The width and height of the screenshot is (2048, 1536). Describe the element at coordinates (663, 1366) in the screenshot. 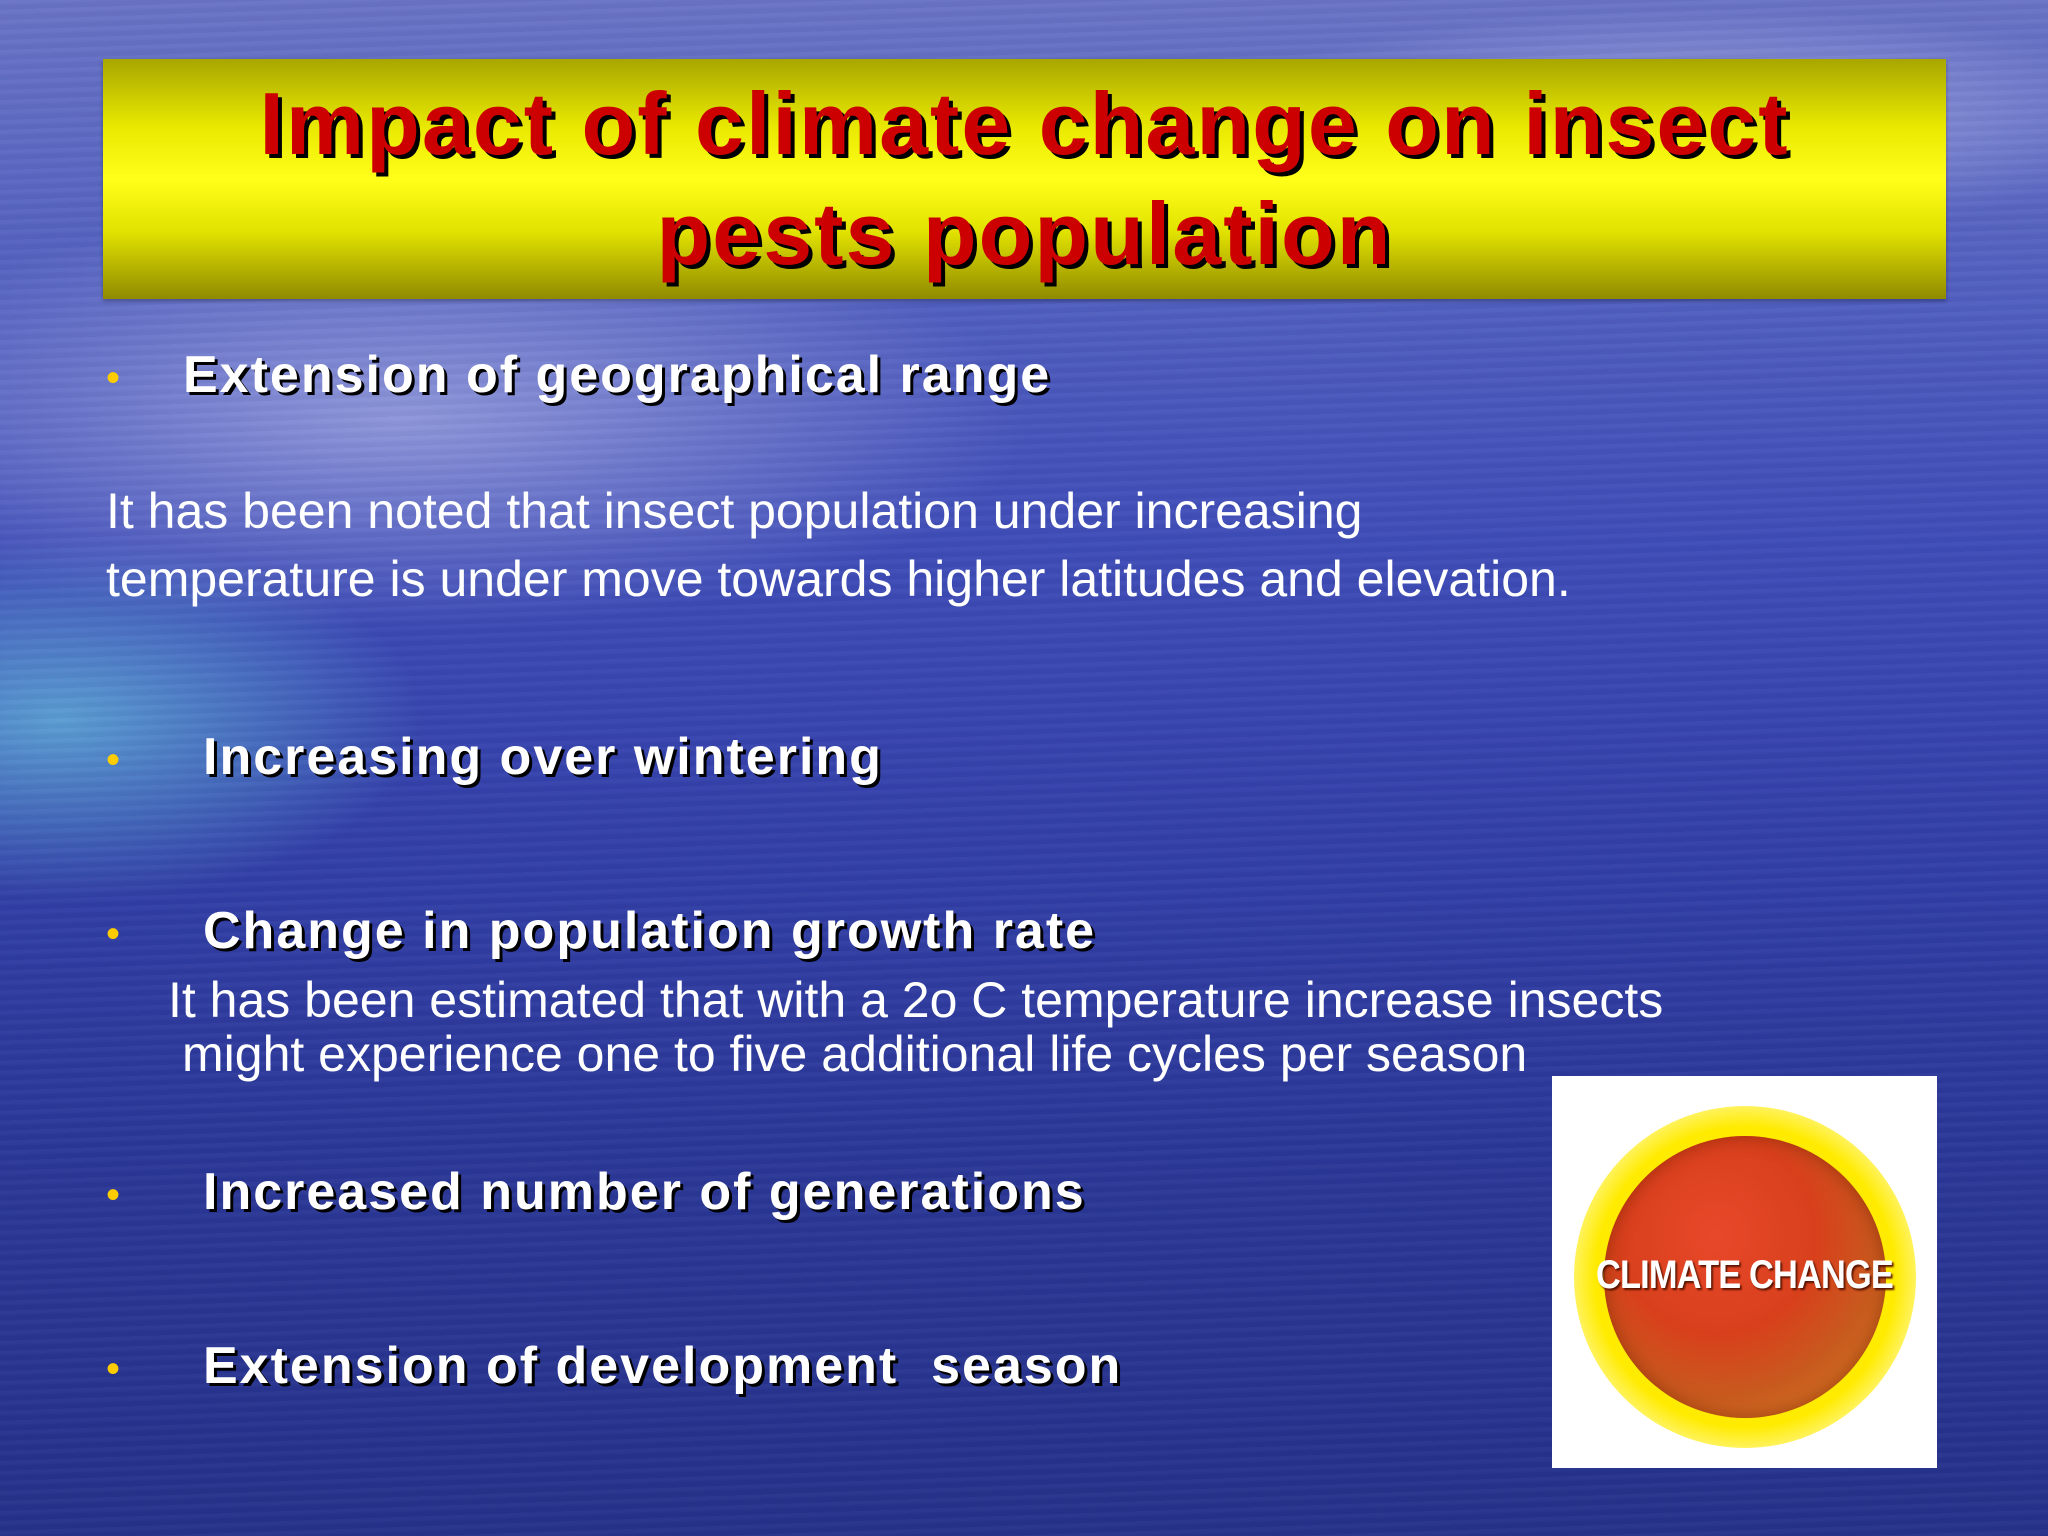

I see `heading-development-season: Extension of development season` at that location.